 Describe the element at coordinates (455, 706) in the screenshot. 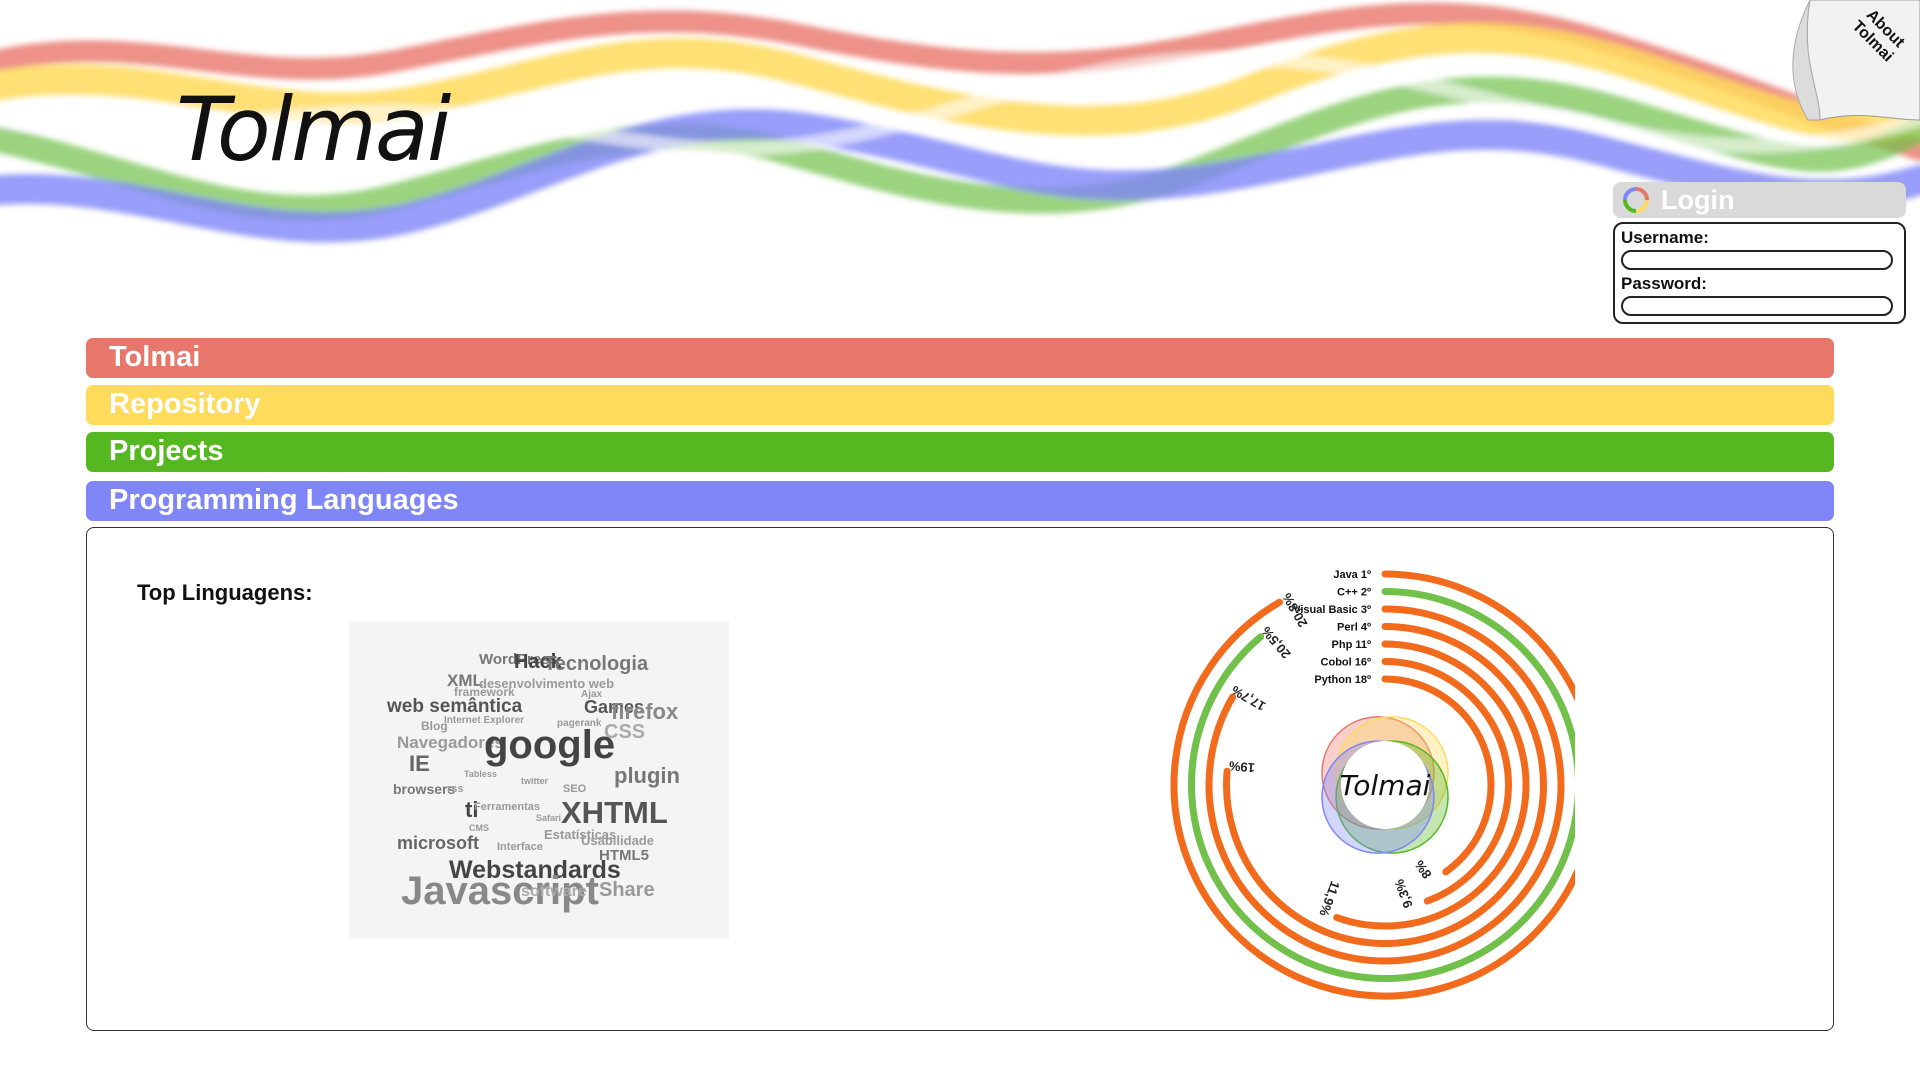

I see `tag-word: web semântica` at that location.